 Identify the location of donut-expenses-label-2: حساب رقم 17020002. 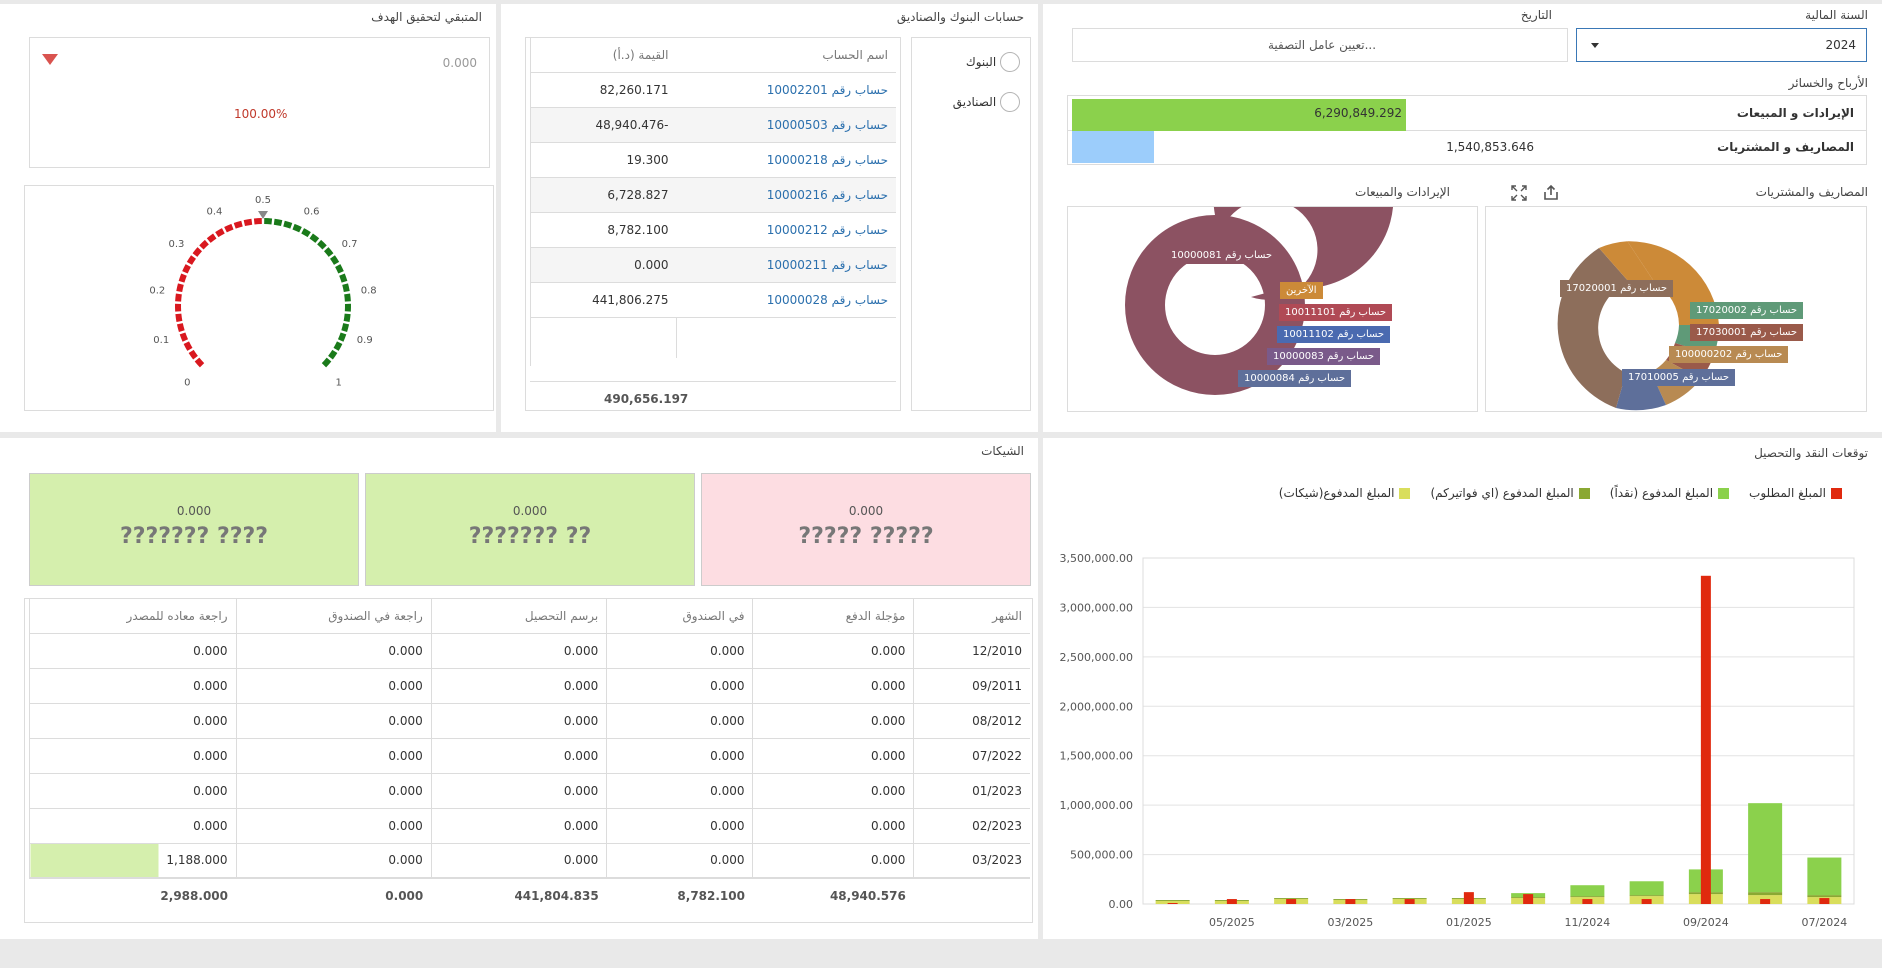
(1746, 310).